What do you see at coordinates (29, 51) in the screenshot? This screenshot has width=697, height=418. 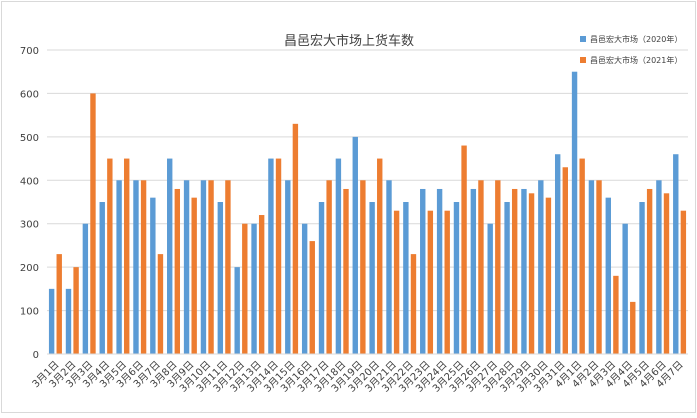 I see `y-tick-label: 700` at bounding box center [29, 51].